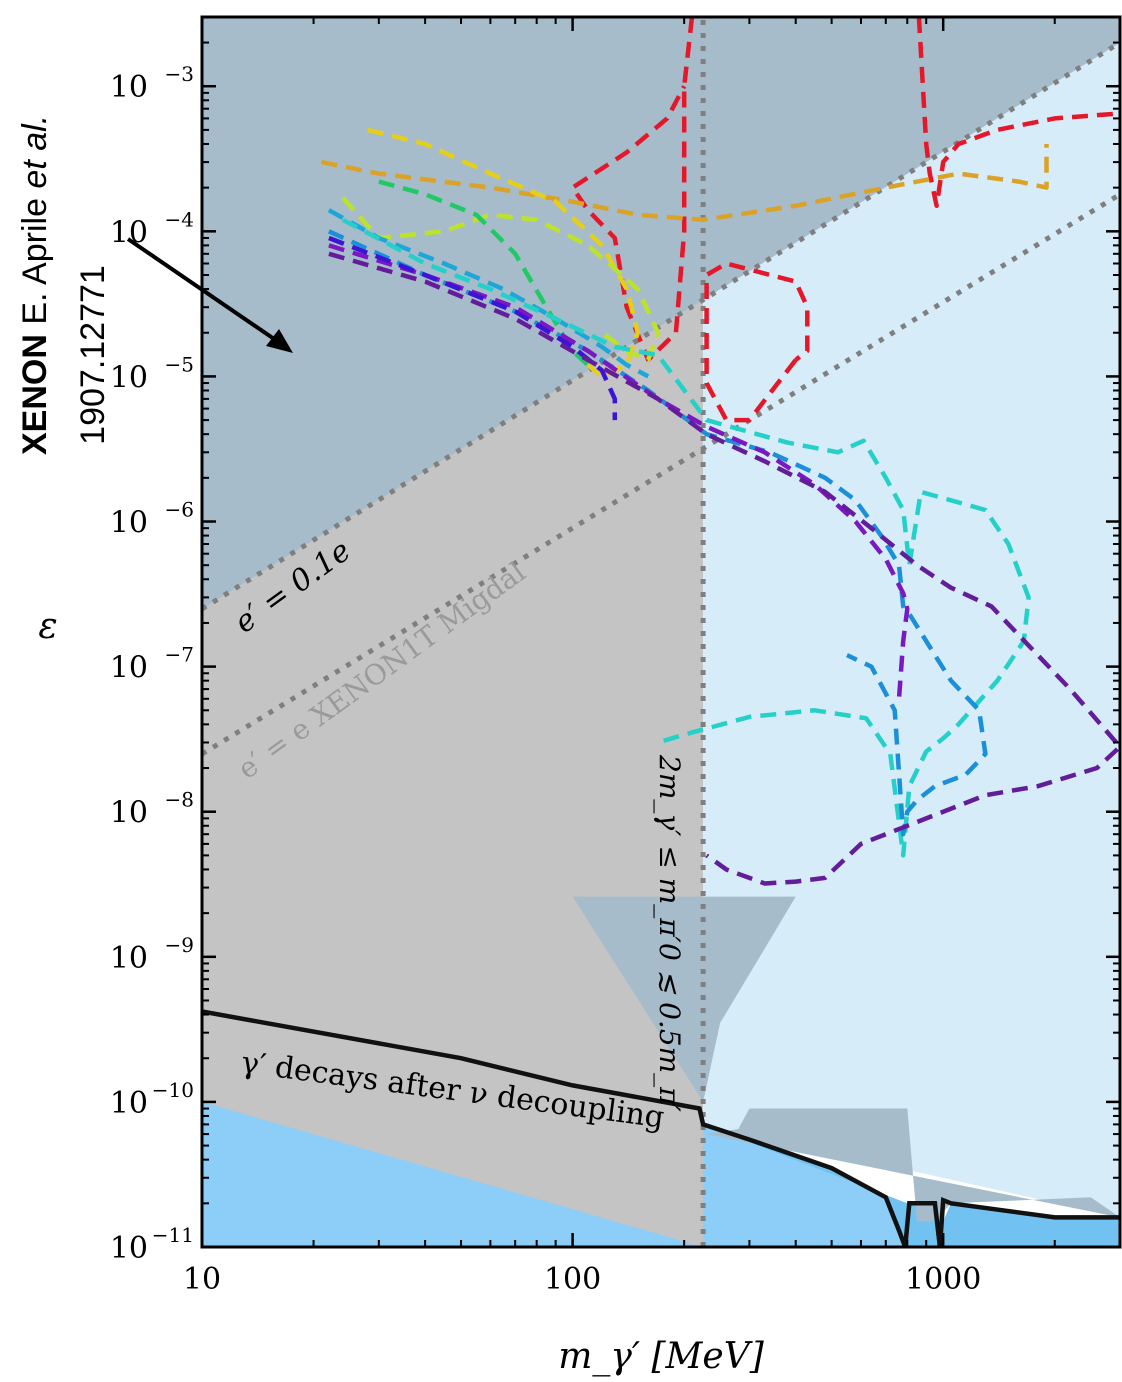  What do you see at coordinates (173, 1090) in the screenshot?
I see `y-tick-exponent: −10` at bounding box center [173, 1090].